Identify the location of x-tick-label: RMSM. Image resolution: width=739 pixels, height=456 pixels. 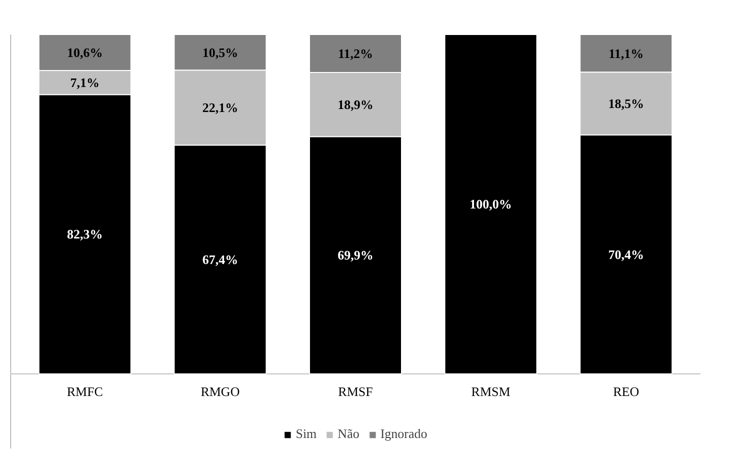
(491, 391).